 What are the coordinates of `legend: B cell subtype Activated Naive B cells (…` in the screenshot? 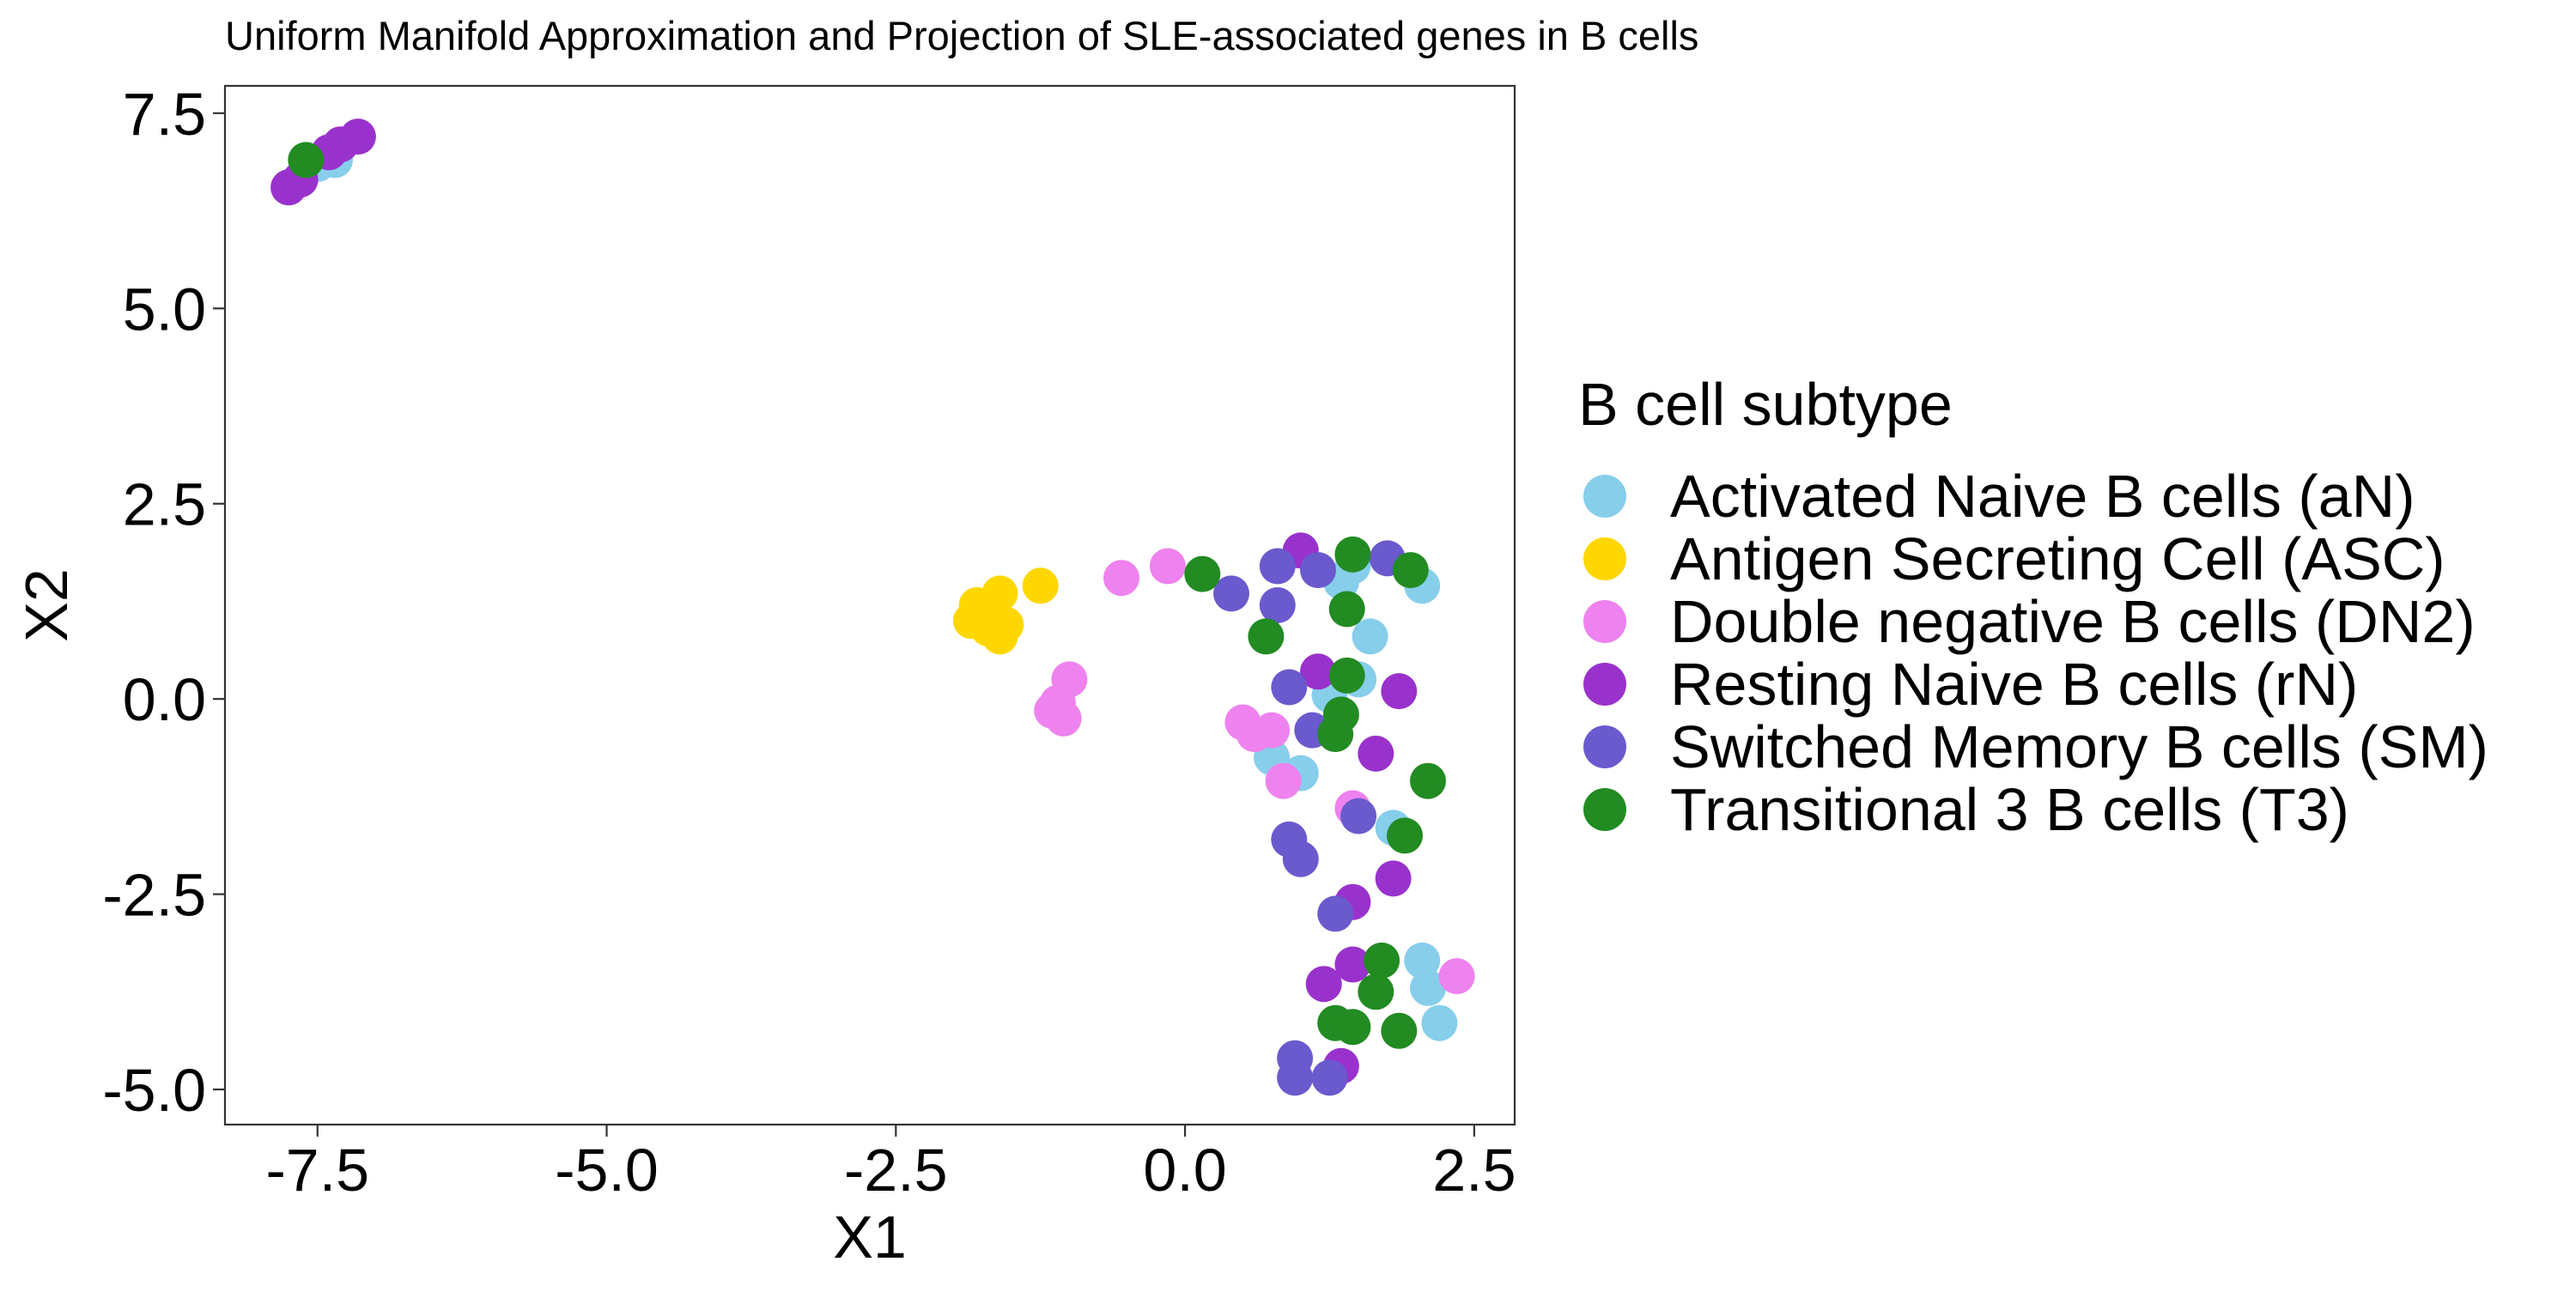 It's located at (2033, 607).